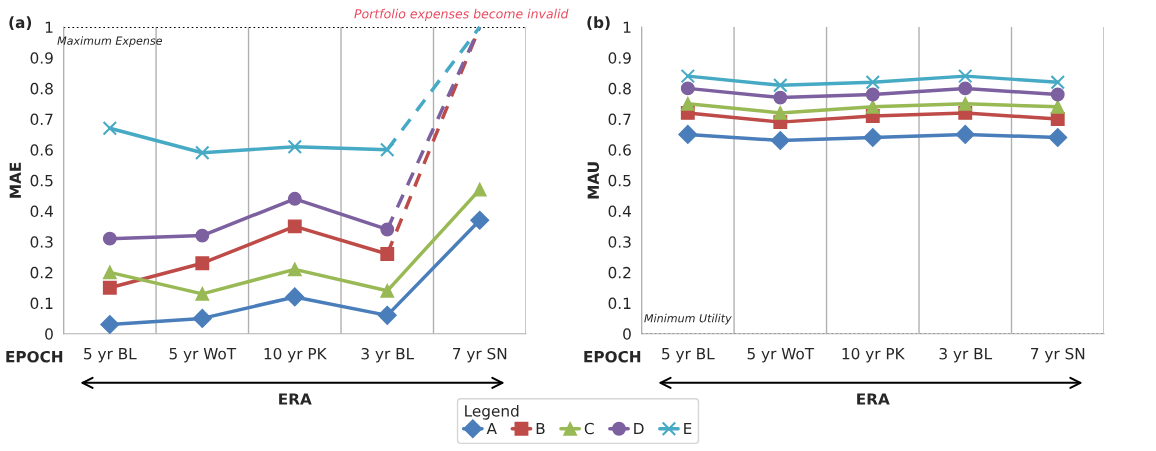 This screenshot has width=1156, height=451. I want to click on ref-line-label: Minimum Utility, so click(688, 319).